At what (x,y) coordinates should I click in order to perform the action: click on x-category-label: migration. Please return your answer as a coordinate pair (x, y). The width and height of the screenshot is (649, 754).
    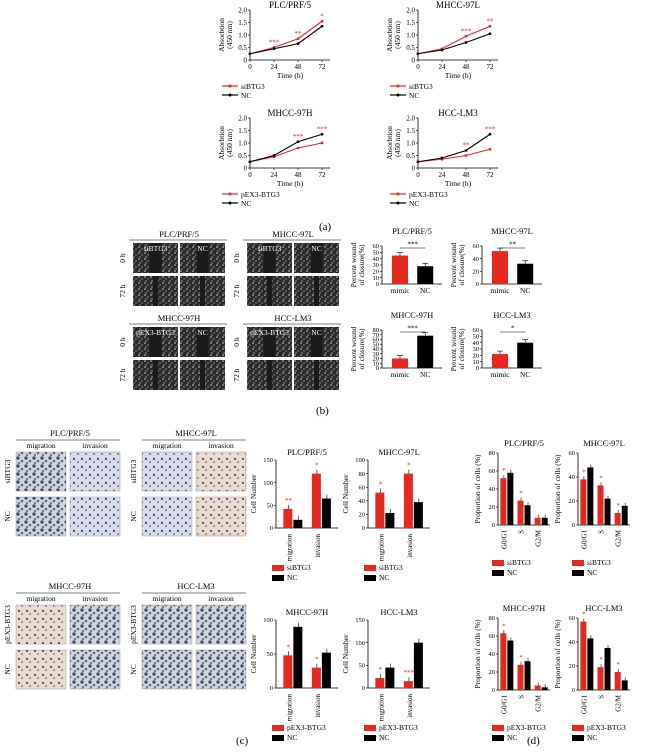
    Looking at the image, I should click on (381, 708).